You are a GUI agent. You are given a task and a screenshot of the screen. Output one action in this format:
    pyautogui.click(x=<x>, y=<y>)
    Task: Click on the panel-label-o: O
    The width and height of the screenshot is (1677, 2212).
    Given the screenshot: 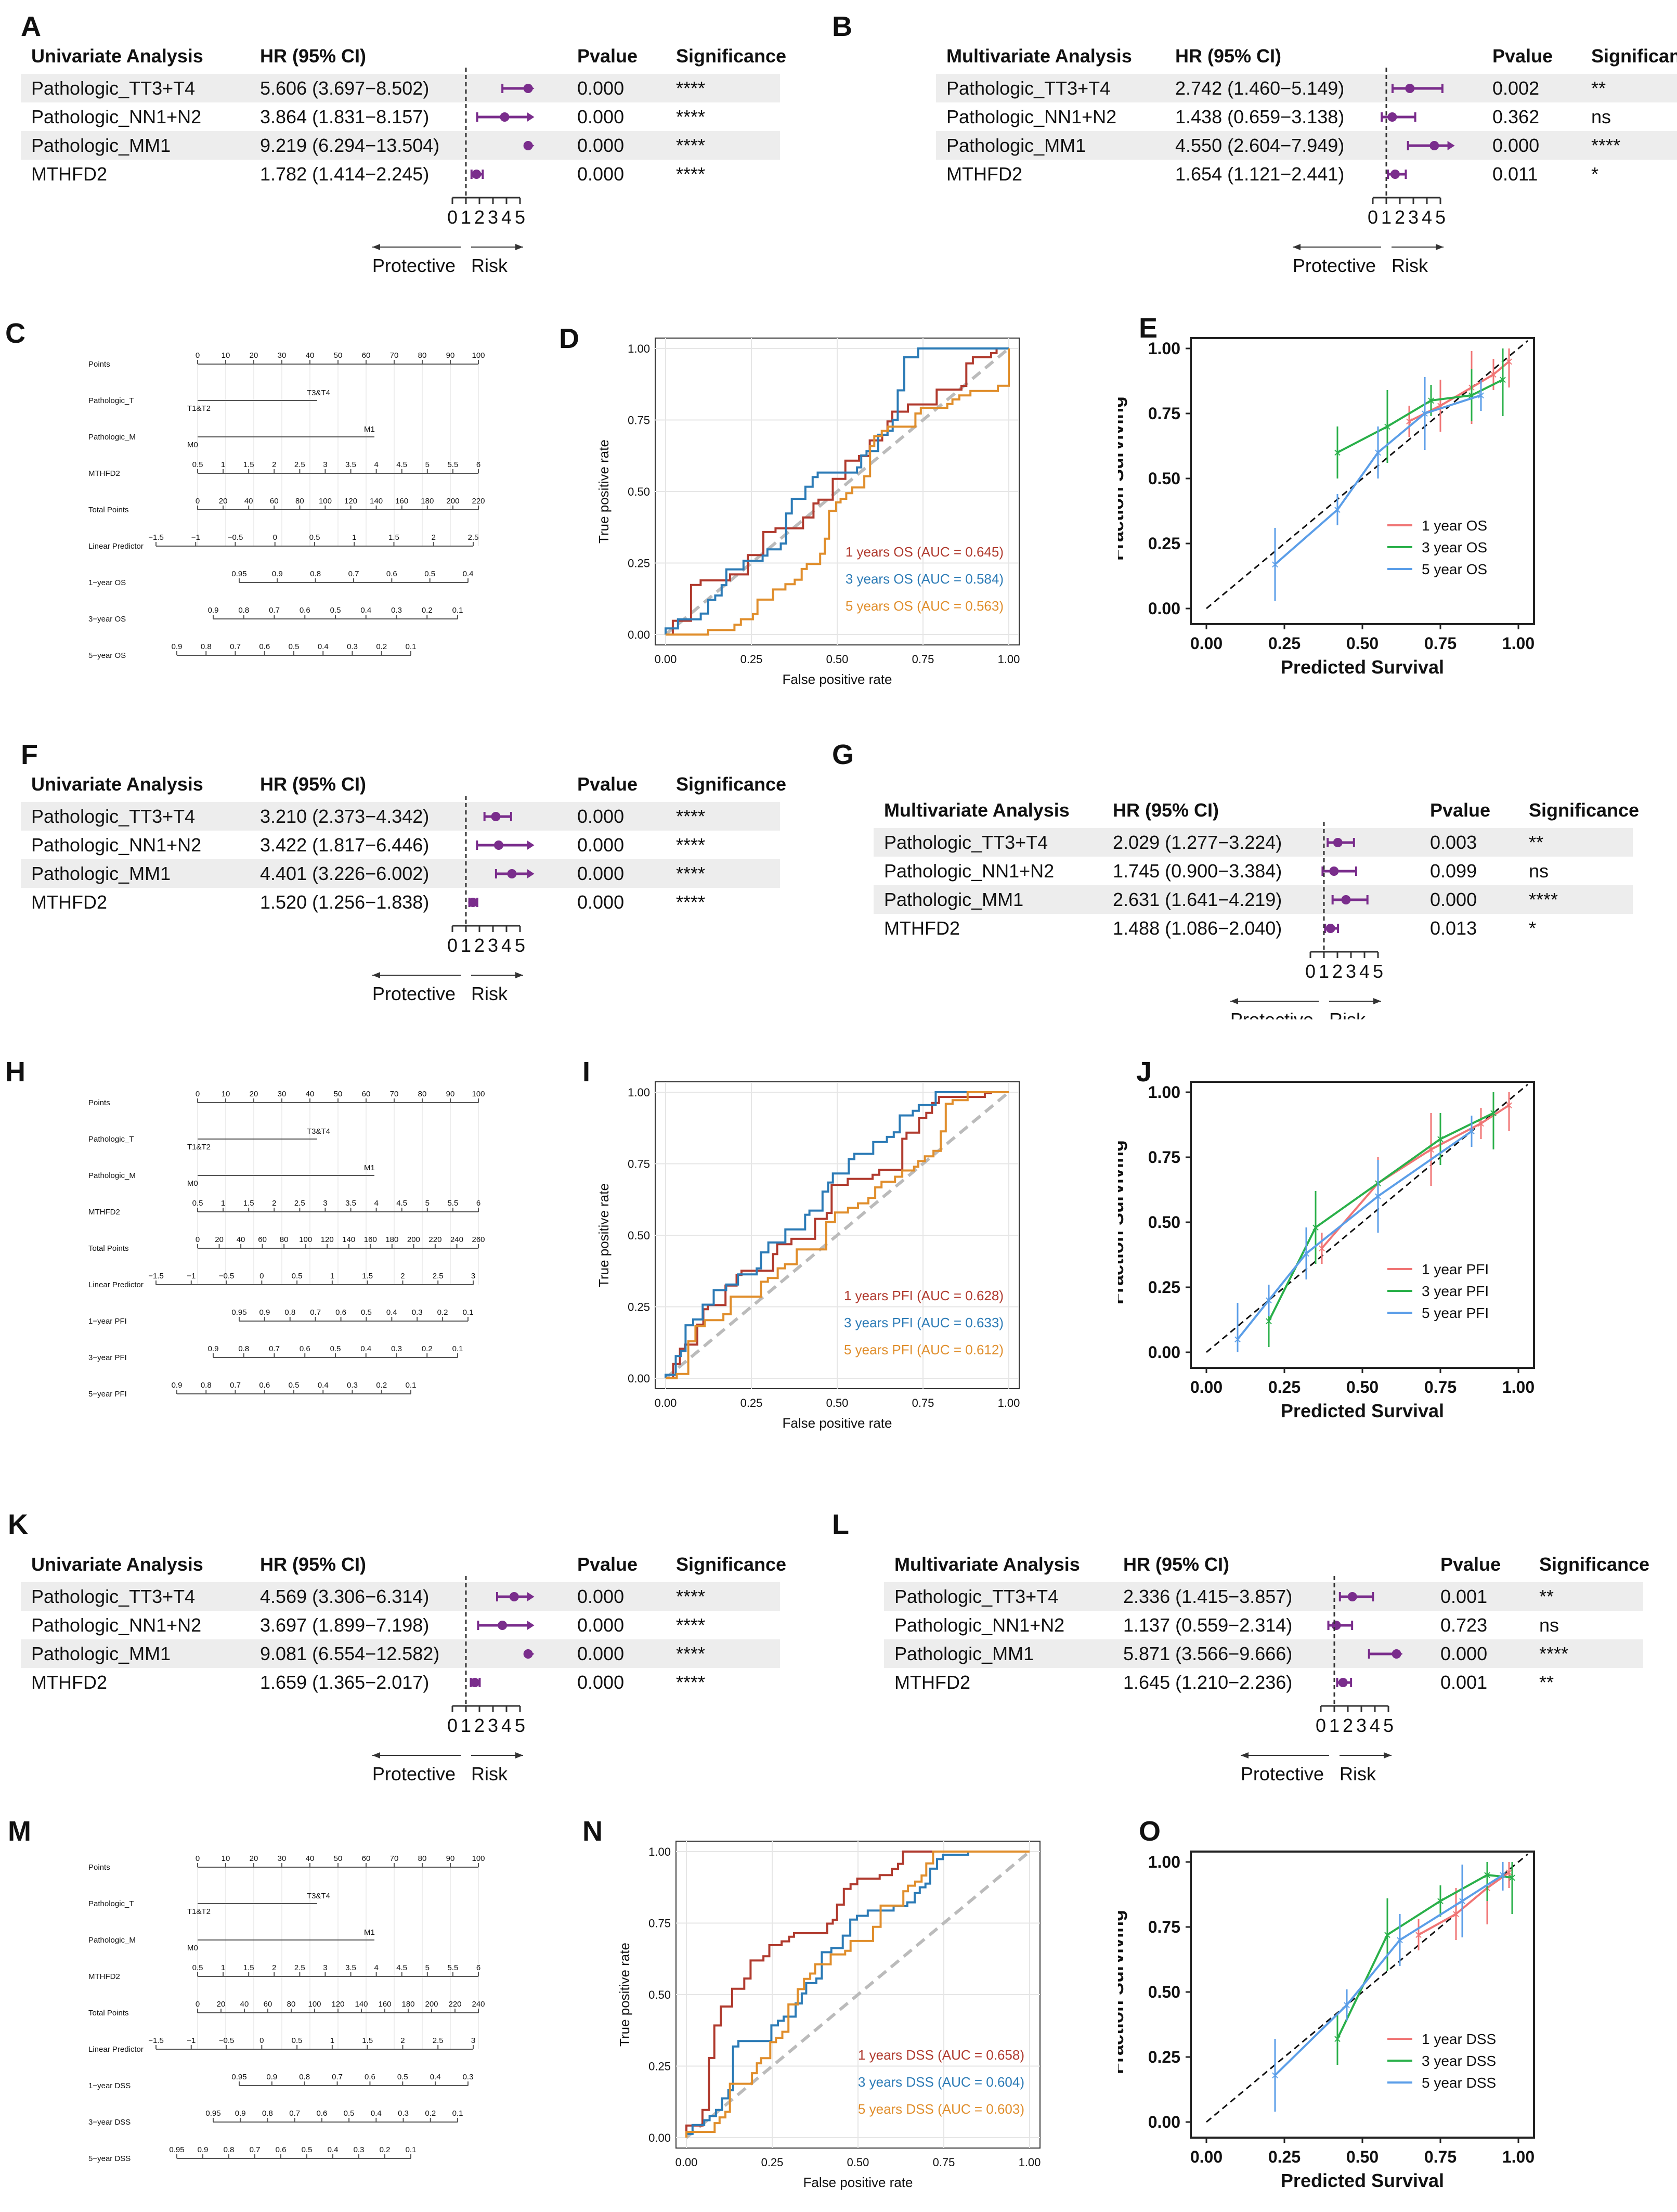 What is the action you would take?
    pyautogui.click(x=1150, y=1831)
    